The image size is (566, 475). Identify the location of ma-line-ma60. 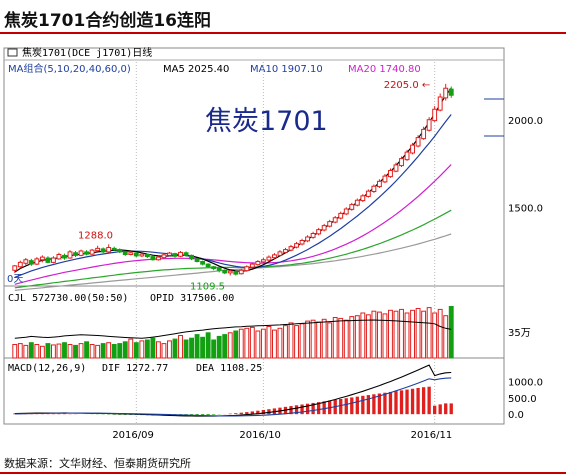
(233, 262).